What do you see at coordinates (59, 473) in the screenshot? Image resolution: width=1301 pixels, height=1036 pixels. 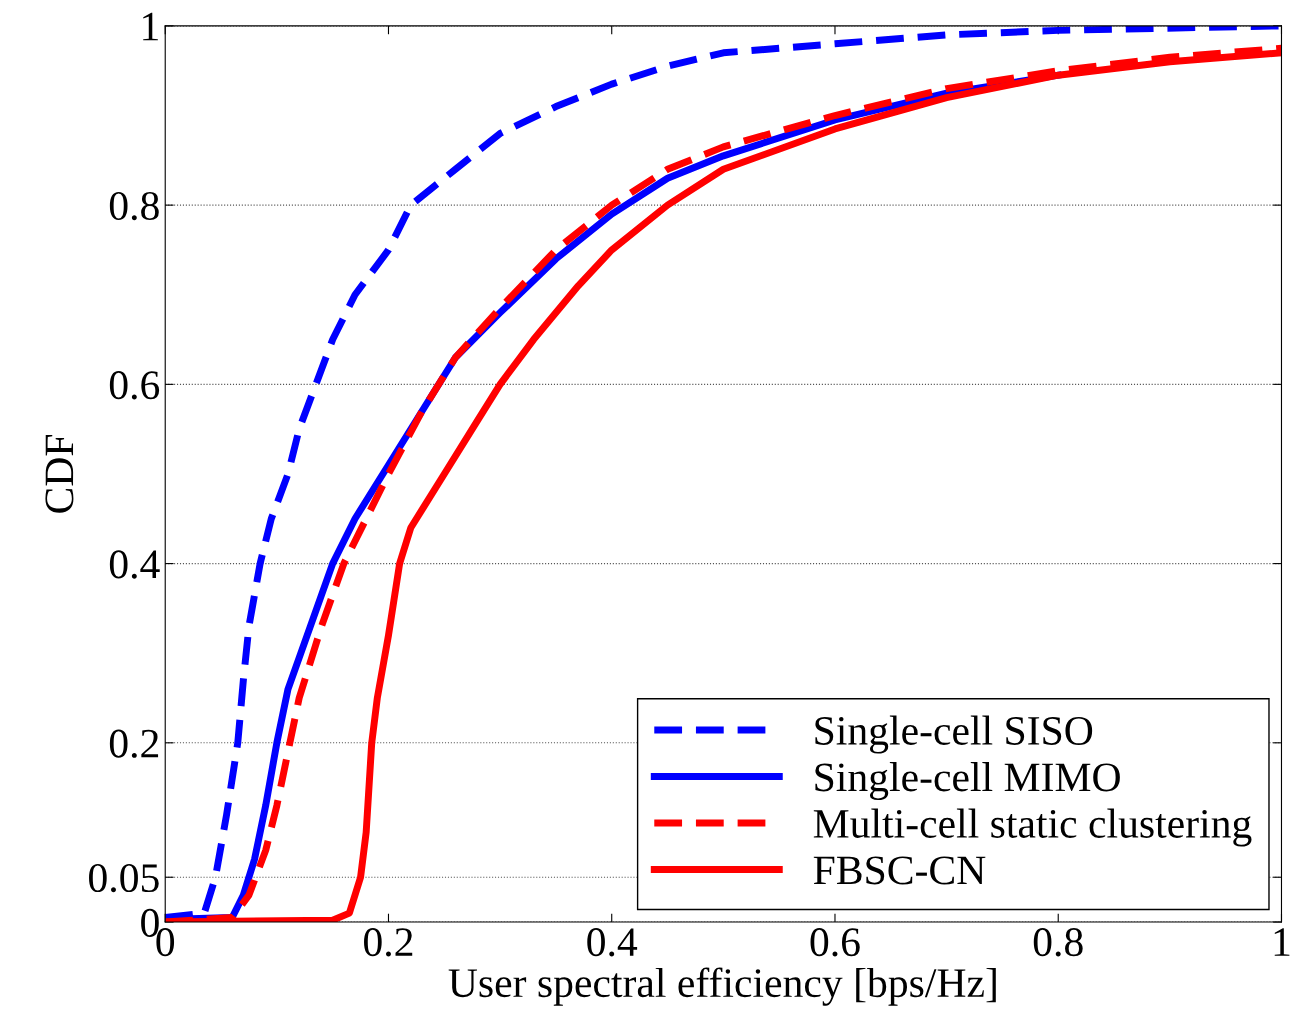 I see `y-axis-title: CDF` at bounding box center [59, 473].